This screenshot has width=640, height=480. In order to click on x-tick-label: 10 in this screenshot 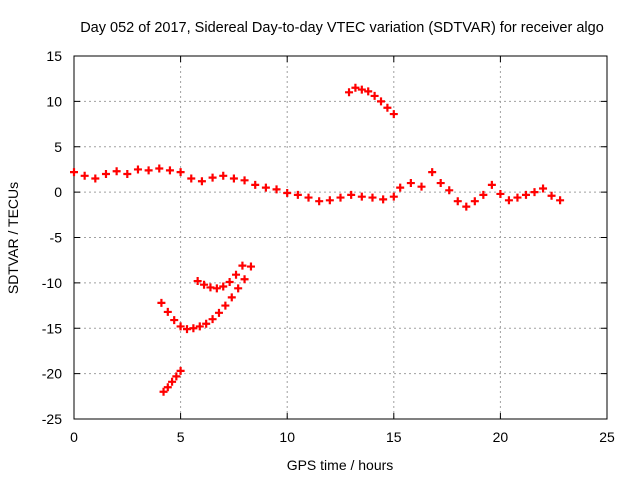, I will do `click(287, 437)`.